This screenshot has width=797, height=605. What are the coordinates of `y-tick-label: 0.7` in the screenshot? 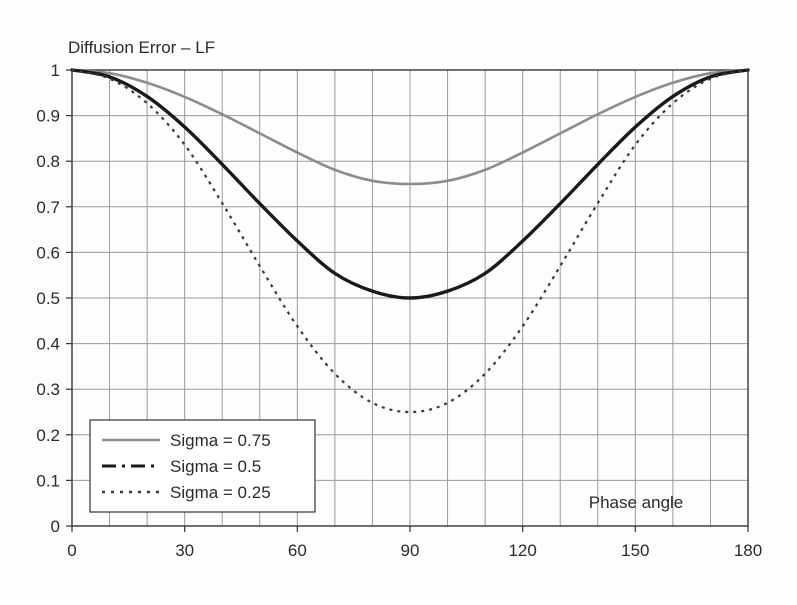 It's located at (48, 207).